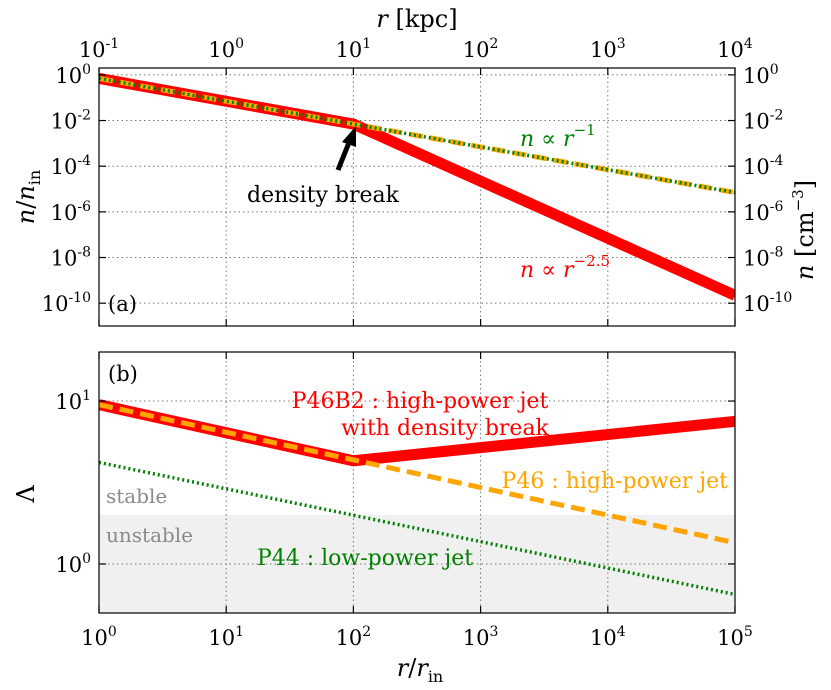 The height and width of the screenshot is (690, 831). I want to click on annotation-n-r-1: n ∝ r−1, so click(558, 136).